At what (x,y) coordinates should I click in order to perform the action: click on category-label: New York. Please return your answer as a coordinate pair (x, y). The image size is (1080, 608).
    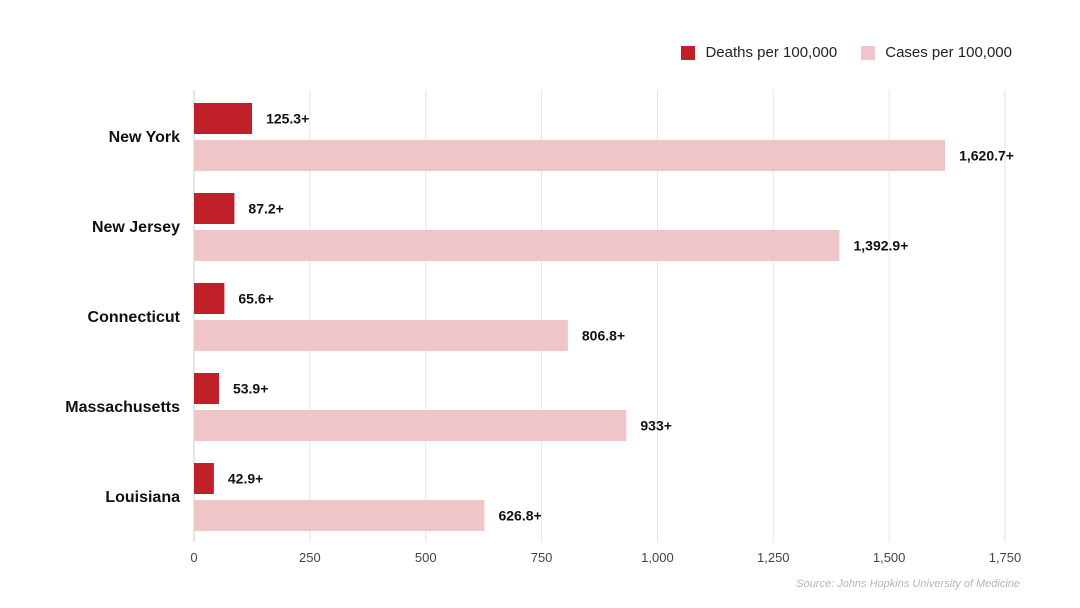
    Looking at the image, I should click on (145, 137).